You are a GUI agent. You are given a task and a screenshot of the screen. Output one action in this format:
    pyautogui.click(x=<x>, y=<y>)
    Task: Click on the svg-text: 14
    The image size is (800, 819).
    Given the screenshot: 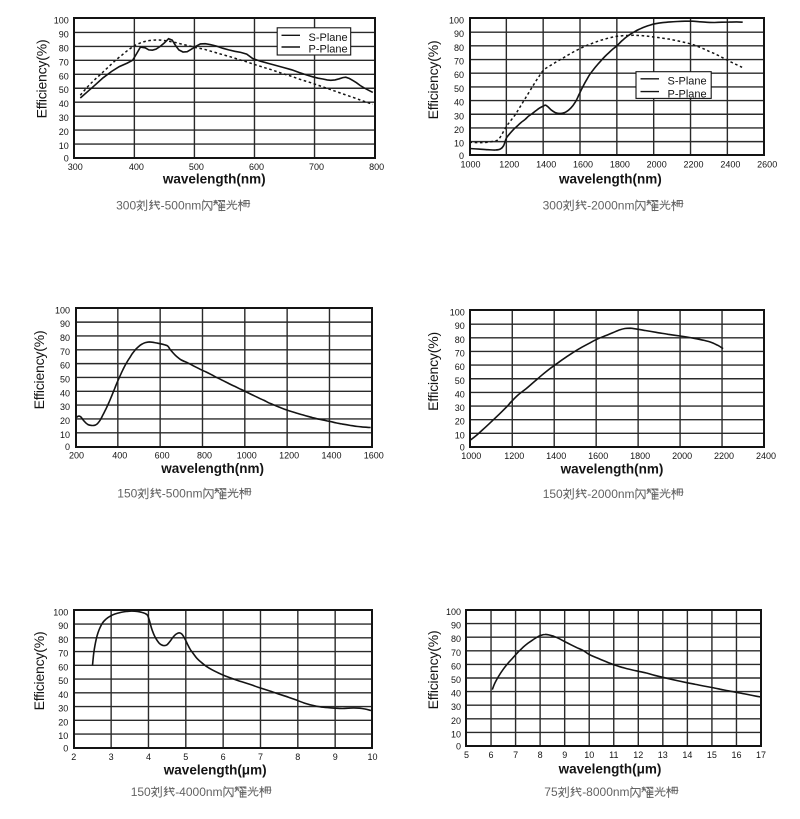 What is the action you would take?
    pyautogui.click(x=687, y=755)
    